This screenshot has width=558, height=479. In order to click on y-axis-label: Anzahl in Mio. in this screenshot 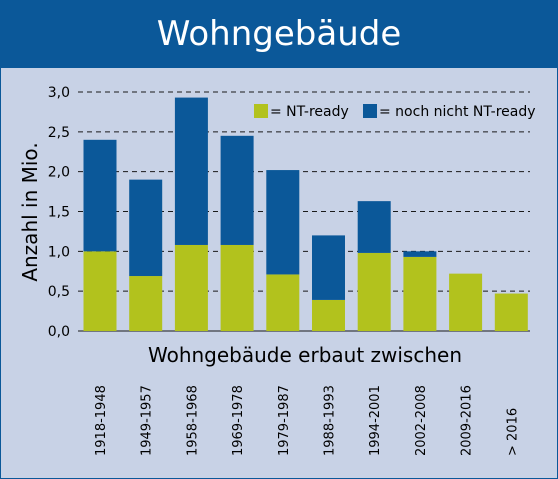, I will do `click(30, 211)`.